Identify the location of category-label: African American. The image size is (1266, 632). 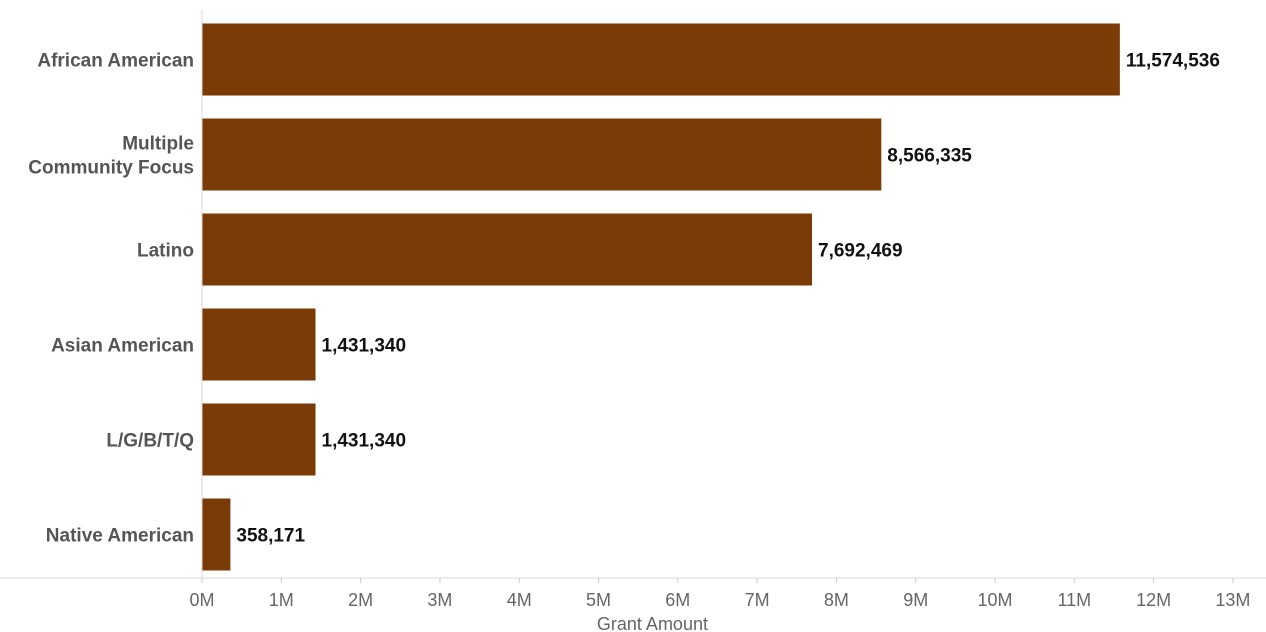
(115, 61).